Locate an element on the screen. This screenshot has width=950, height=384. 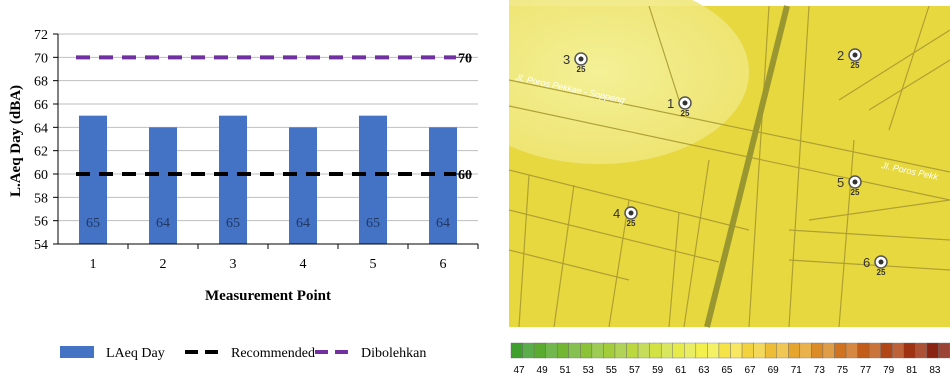
legend-item: Dibolehkan is located at coordinates (370, 353).